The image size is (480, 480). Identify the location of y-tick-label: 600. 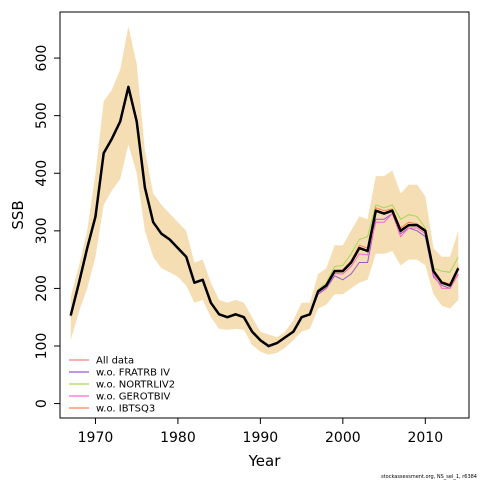
(42, 58).